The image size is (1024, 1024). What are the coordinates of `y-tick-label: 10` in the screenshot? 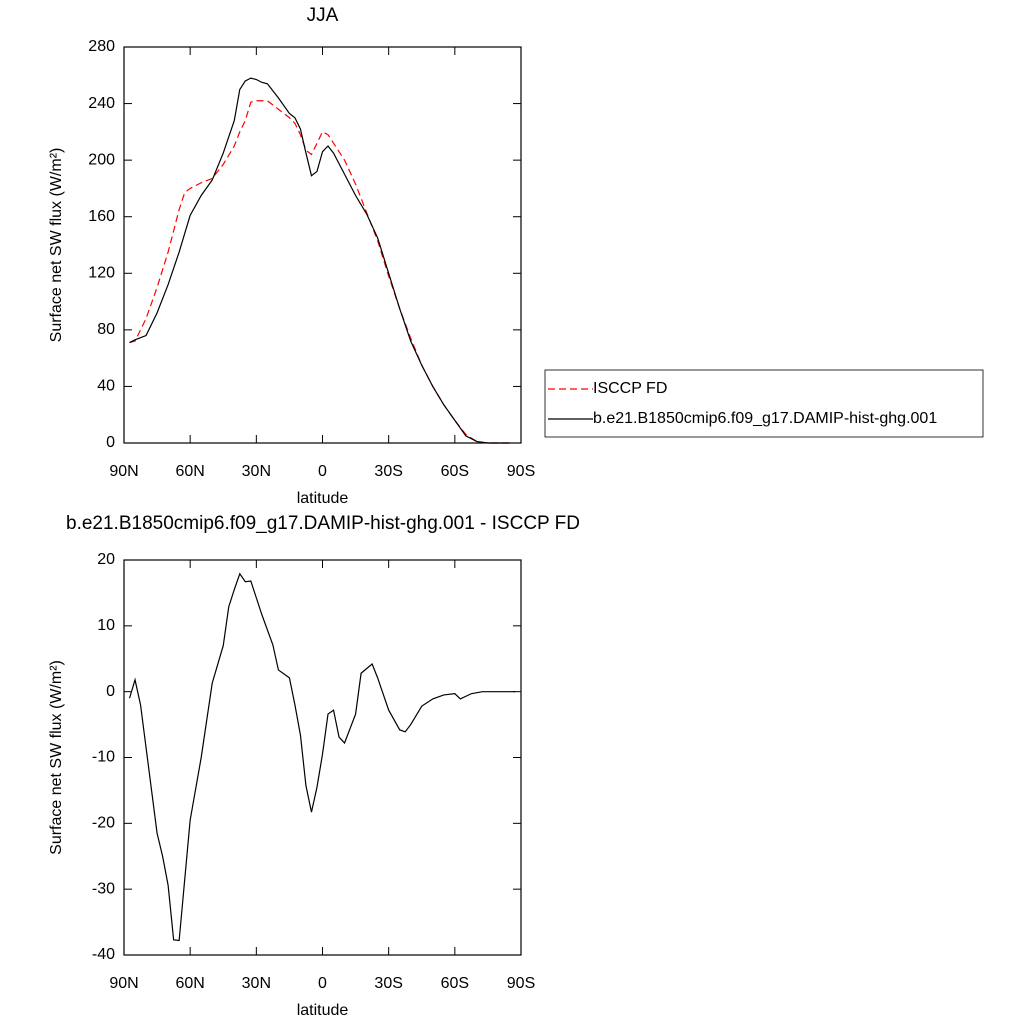 It's located at (106, 625).